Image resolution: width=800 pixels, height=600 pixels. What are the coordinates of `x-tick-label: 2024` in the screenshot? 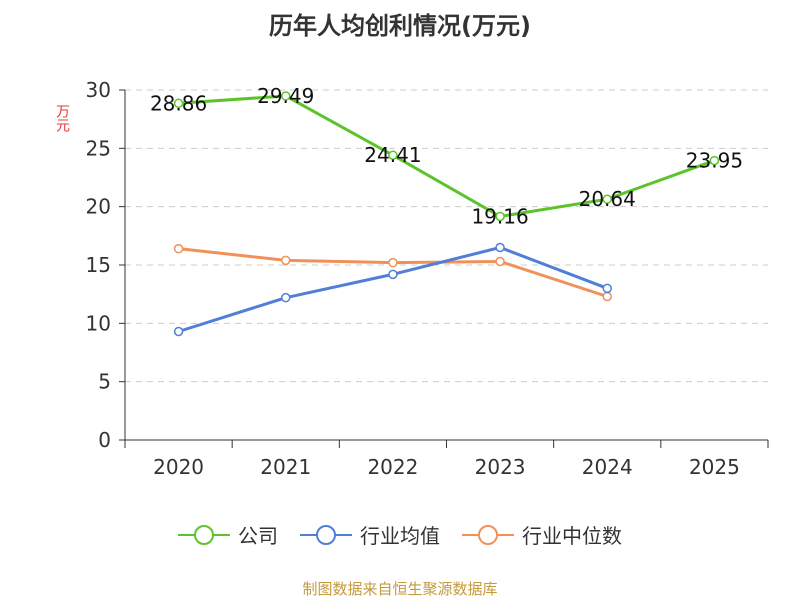 It's located at (607, 467).